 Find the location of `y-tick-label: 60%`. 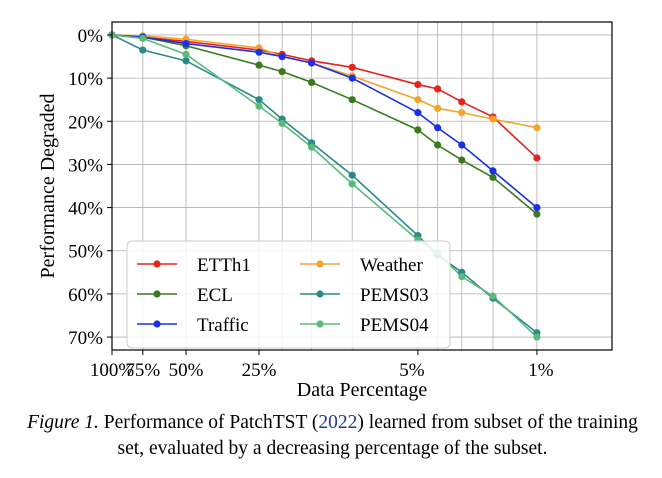

y-tick-label: 60% is located at coordinates (85, 295).